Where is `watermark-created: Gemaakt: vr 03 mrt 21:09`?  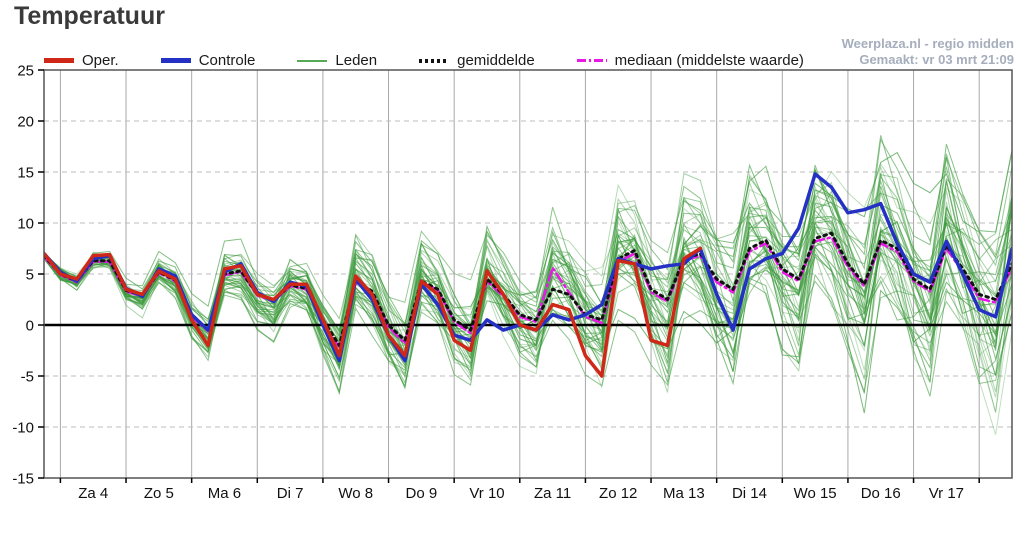 watermark-created: Gemaakt: vr 03 mrt 21:09 is located at coordinates (936, 59).